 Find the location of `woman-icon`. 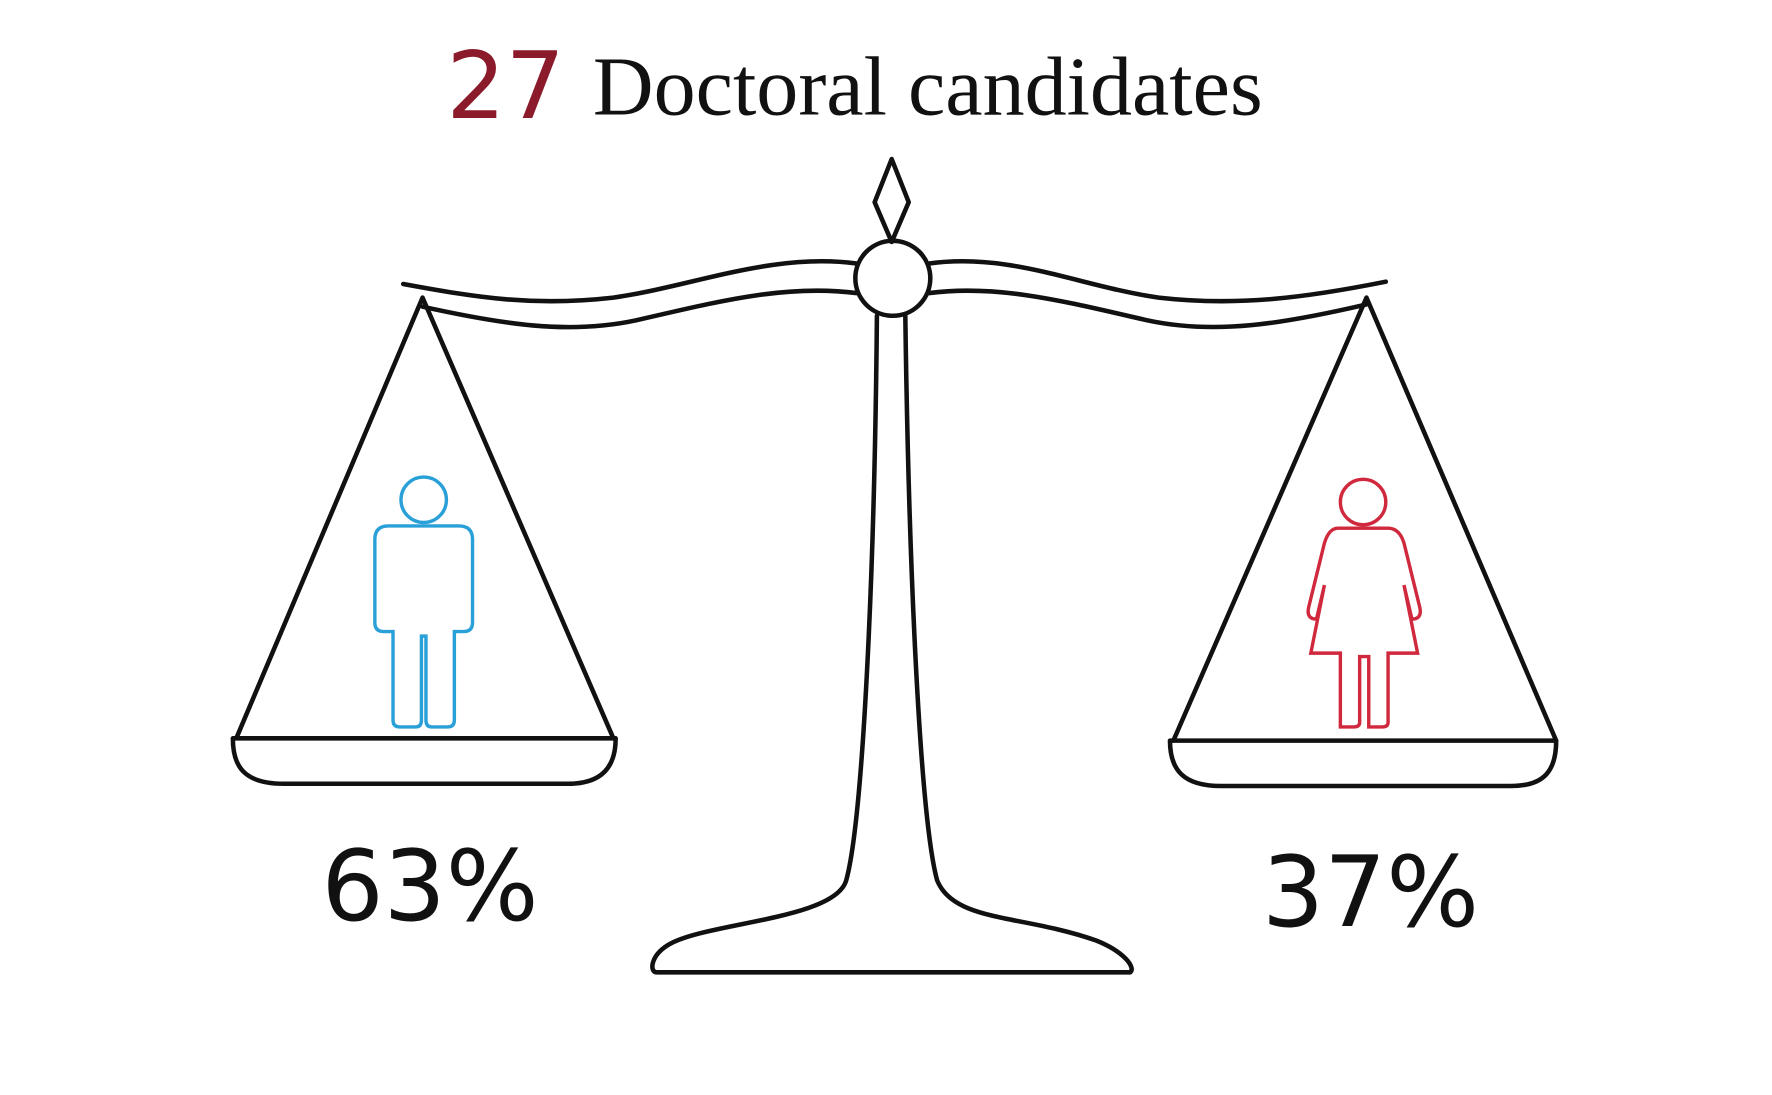

woman-icon is located at coordinates (1364, 603).